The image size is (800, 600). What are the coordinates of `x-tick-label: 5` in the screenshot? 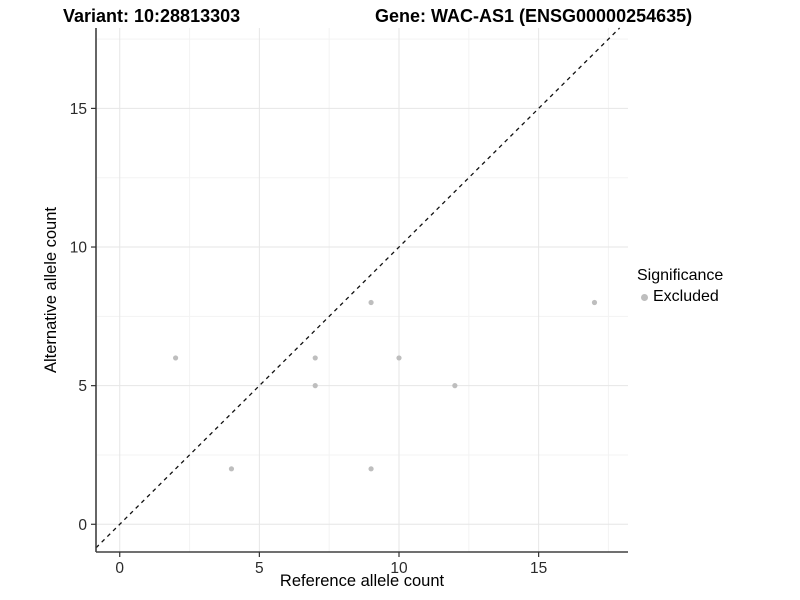 It's located at (259, 568).